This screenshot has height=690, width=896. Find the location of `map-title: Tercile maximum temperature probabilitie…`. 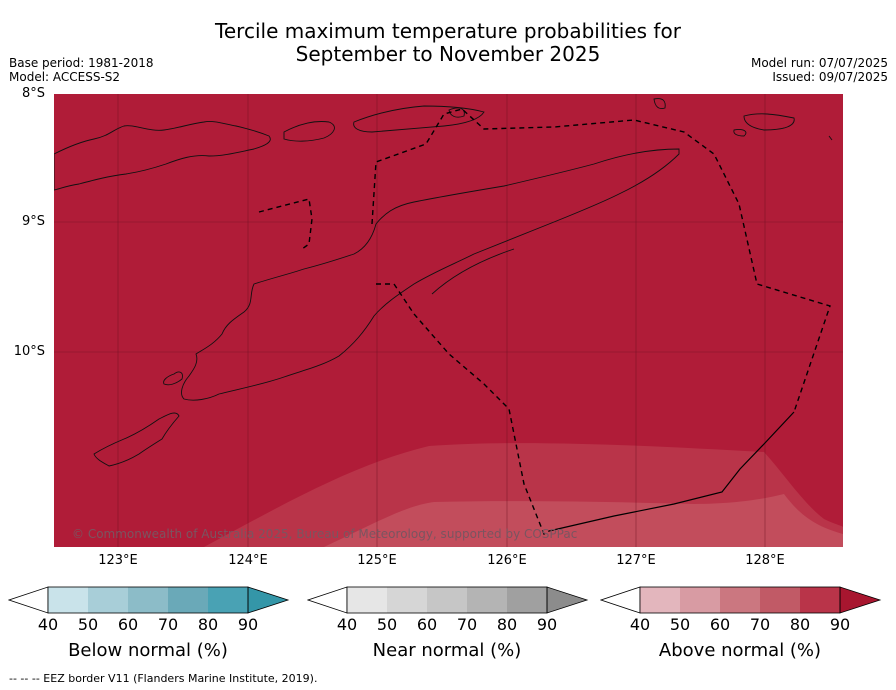

map-title: Tercile maximum temperature probabilitie… is located at coordinates (448, 43).